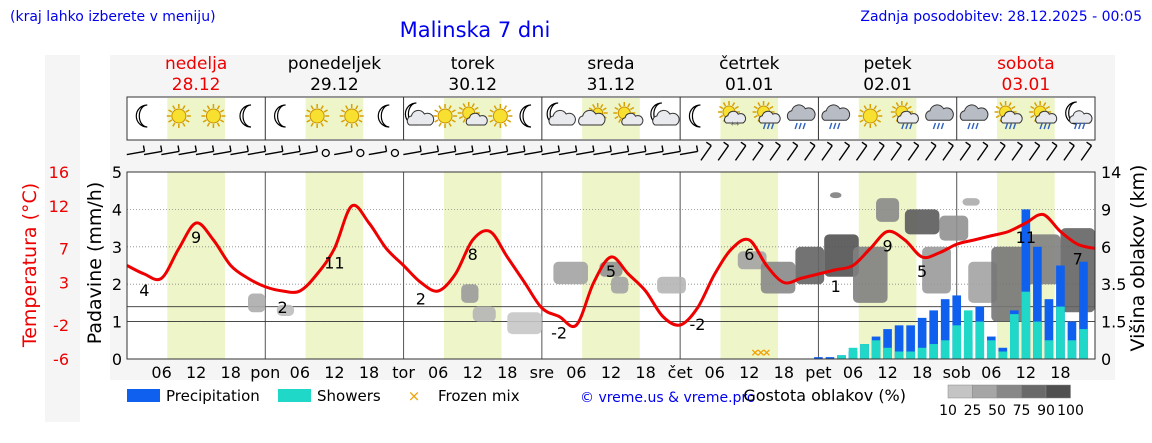  What do you see at coordinates (973, 411) in the screenshot?
I see `density-tick: 25` at bounding box center [973, 411].